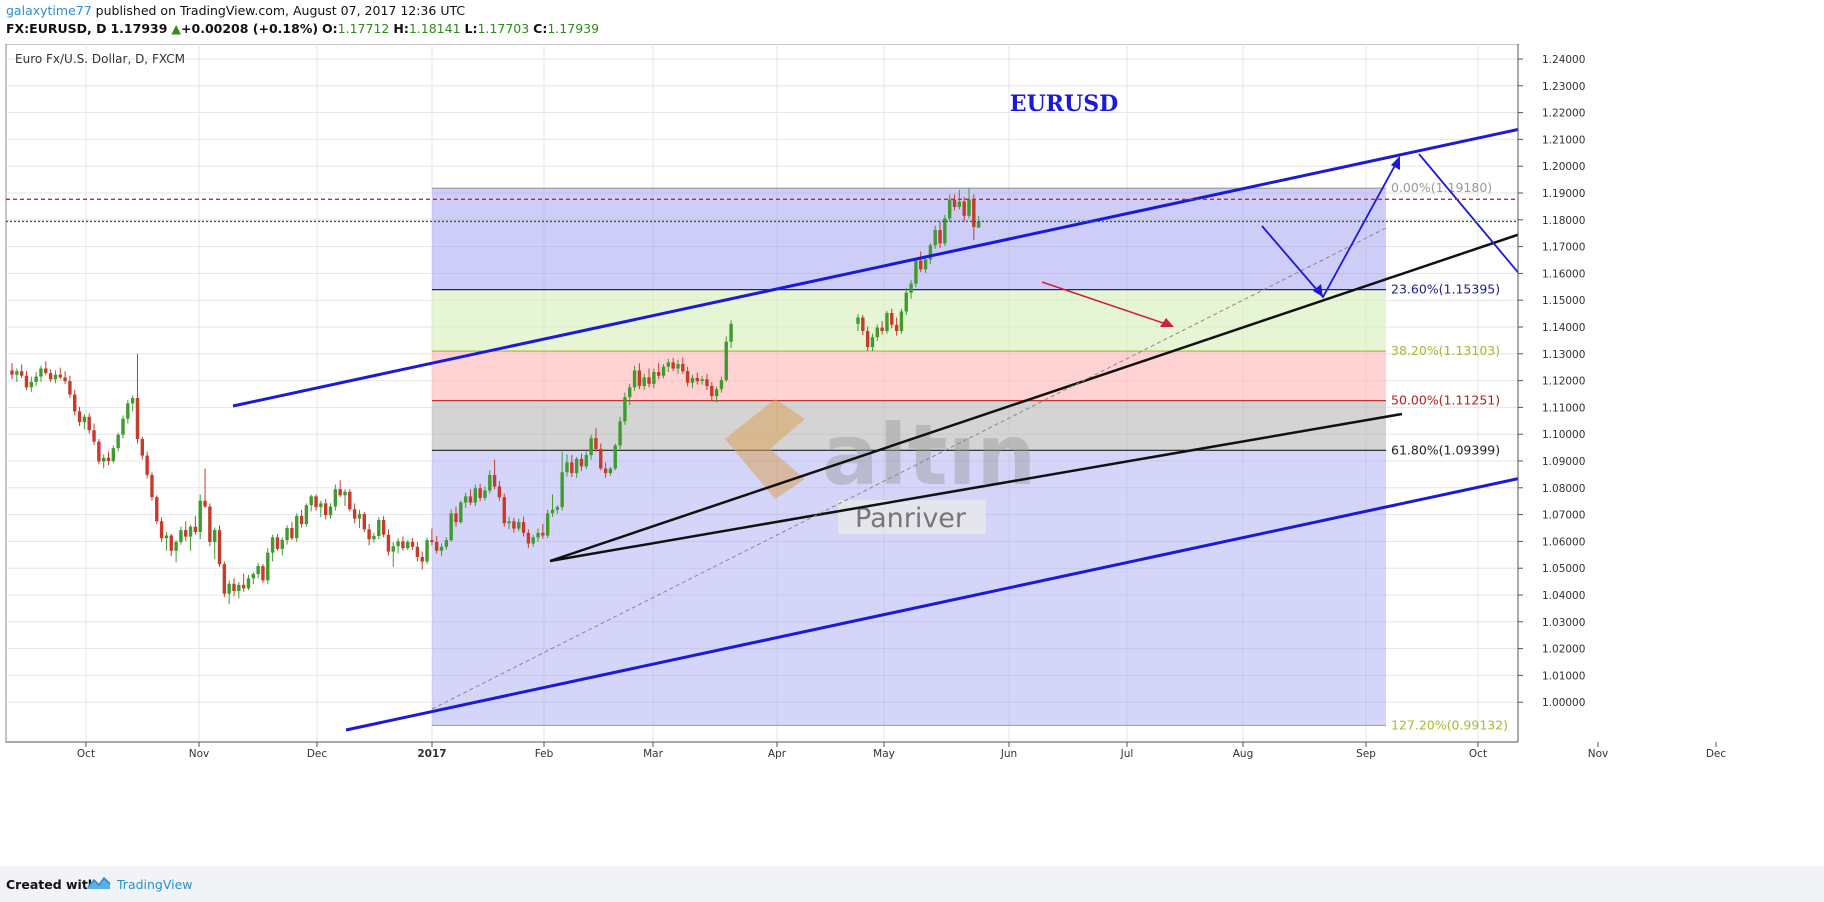 This screenshot has height=902, width=1824. I want to click on y-tick-label: 1.13000, so click(1563, 355).